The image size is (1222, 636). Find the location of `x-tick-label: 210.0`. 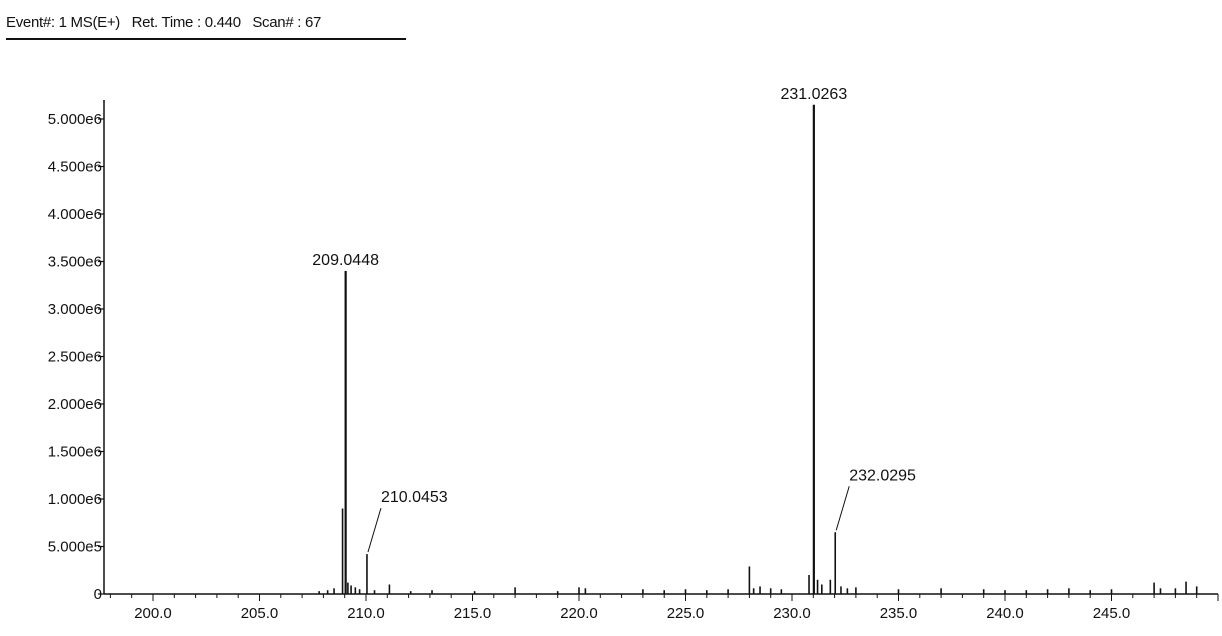

x-tick-label: 210.0 is located at coordinates (366, 613).